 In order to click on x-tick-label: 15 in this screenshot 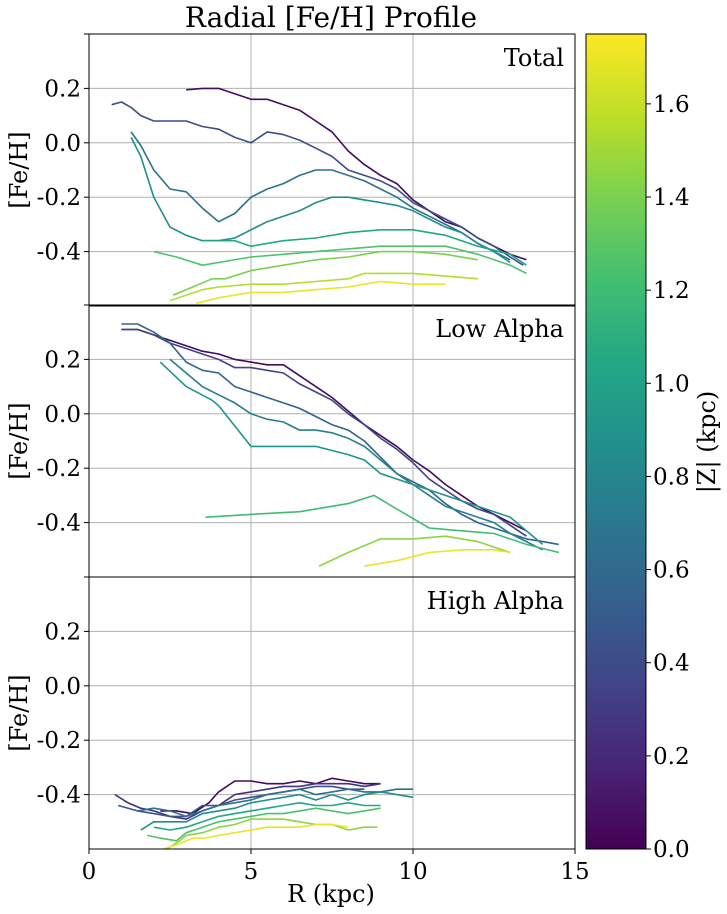, I will do `click(574, 872)`.